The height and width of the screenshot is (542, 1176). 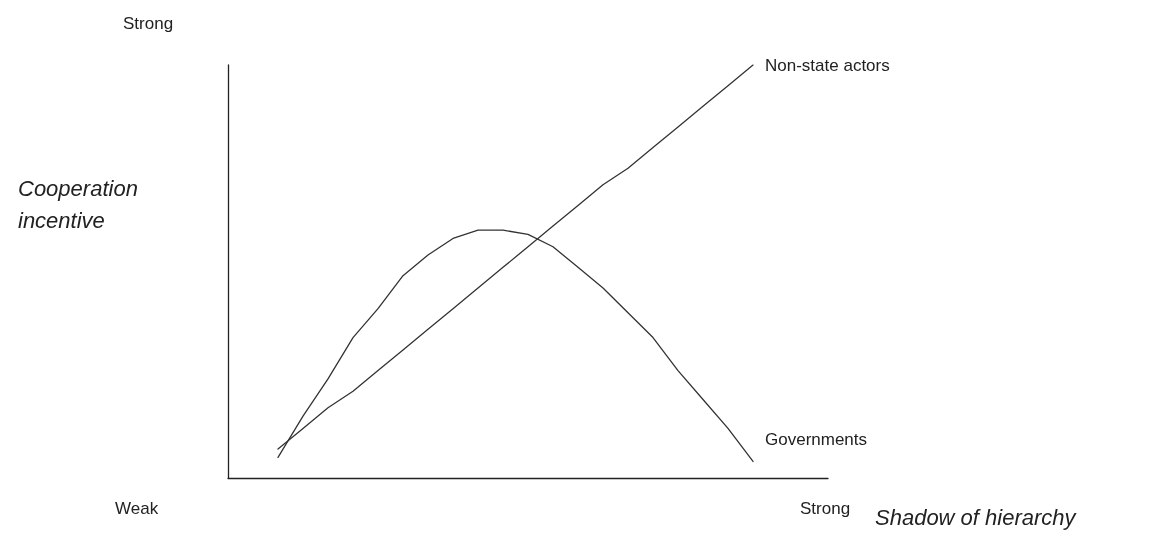 I want to click on series-label: Governments, so click(x=816, y=439).